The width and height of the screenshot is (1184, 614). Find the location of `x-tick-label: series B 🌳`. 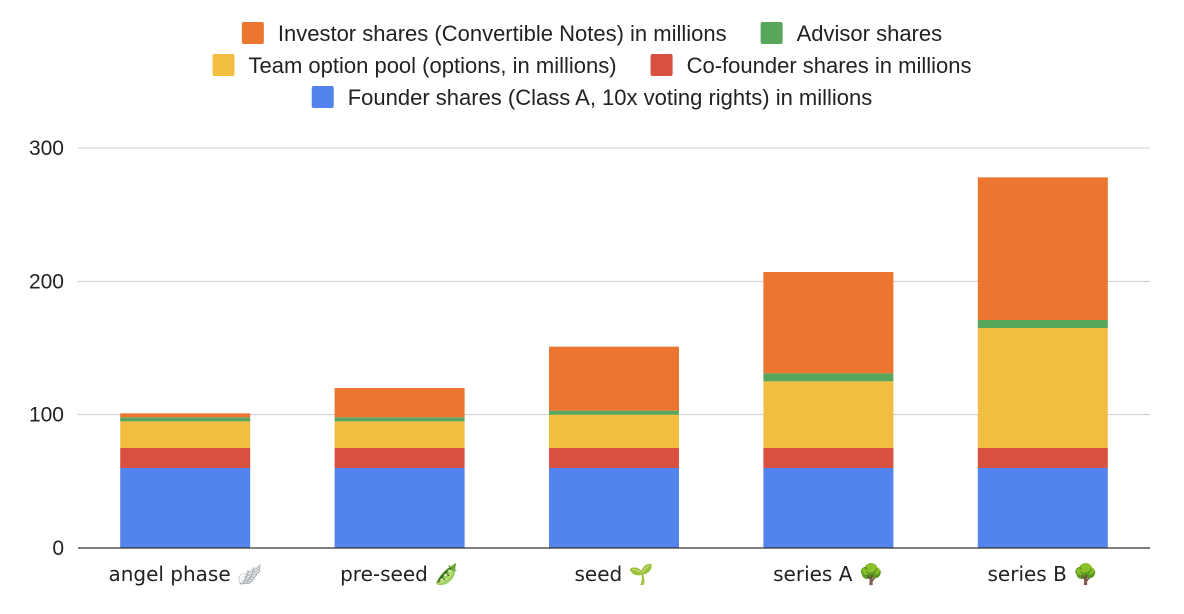

x-tick-label: series B 🌳 is located at coordinates (1043, 574).